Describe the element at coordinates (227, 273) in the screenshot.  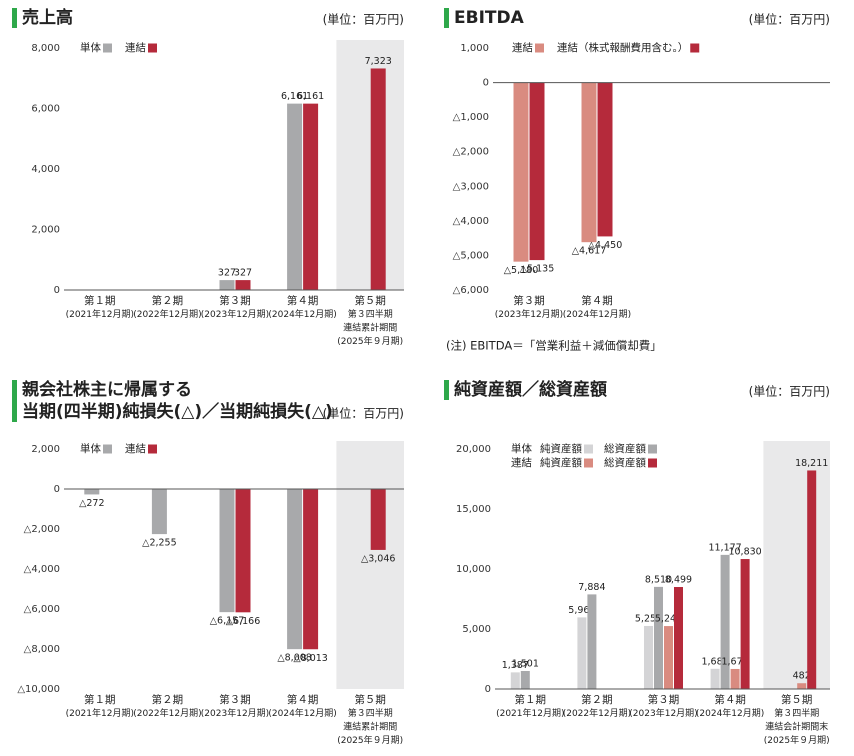
I see `data-label: 327` at that location.